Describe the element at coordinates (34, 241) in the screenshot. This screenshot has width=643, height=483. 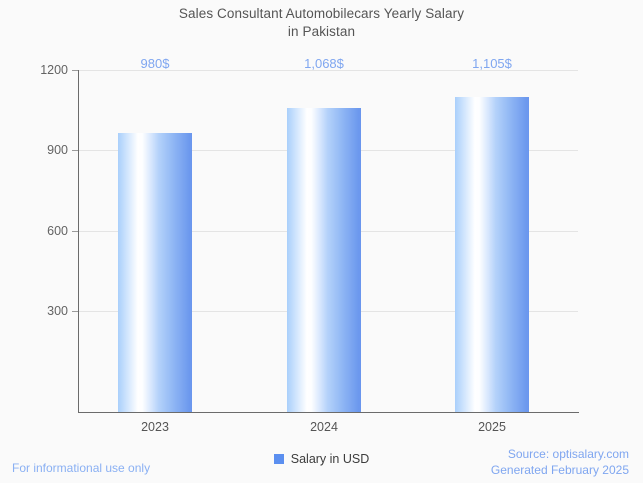
I see `y-axis-labels: 1200 900 600 300` at that location.